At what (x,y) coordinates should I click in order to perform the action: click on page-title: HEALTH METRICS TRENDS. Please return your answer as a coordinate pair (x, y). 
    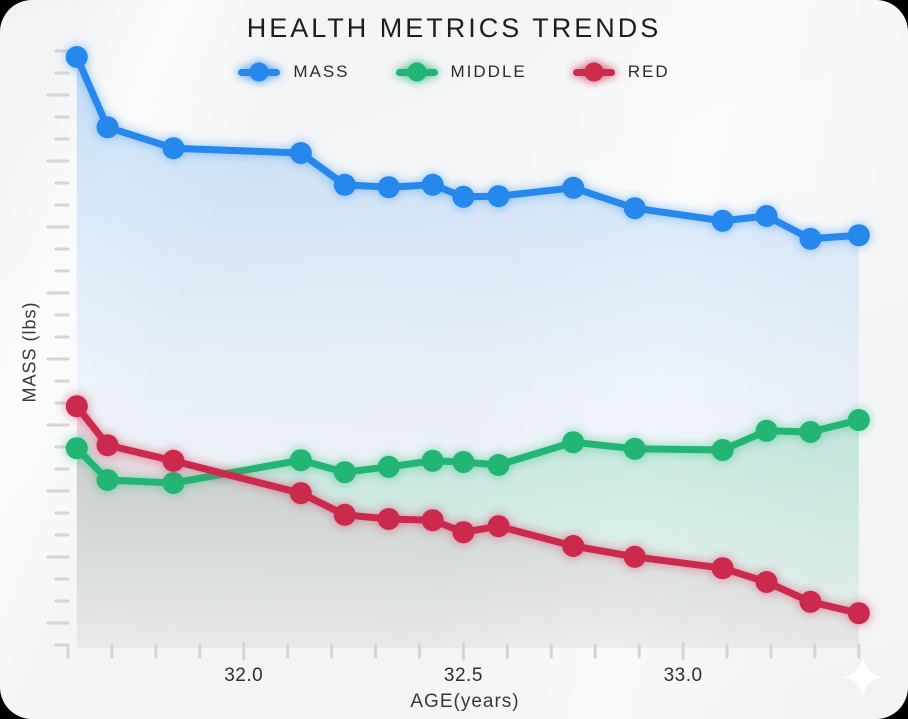
    Looking at the image, I should click on (454, 28).